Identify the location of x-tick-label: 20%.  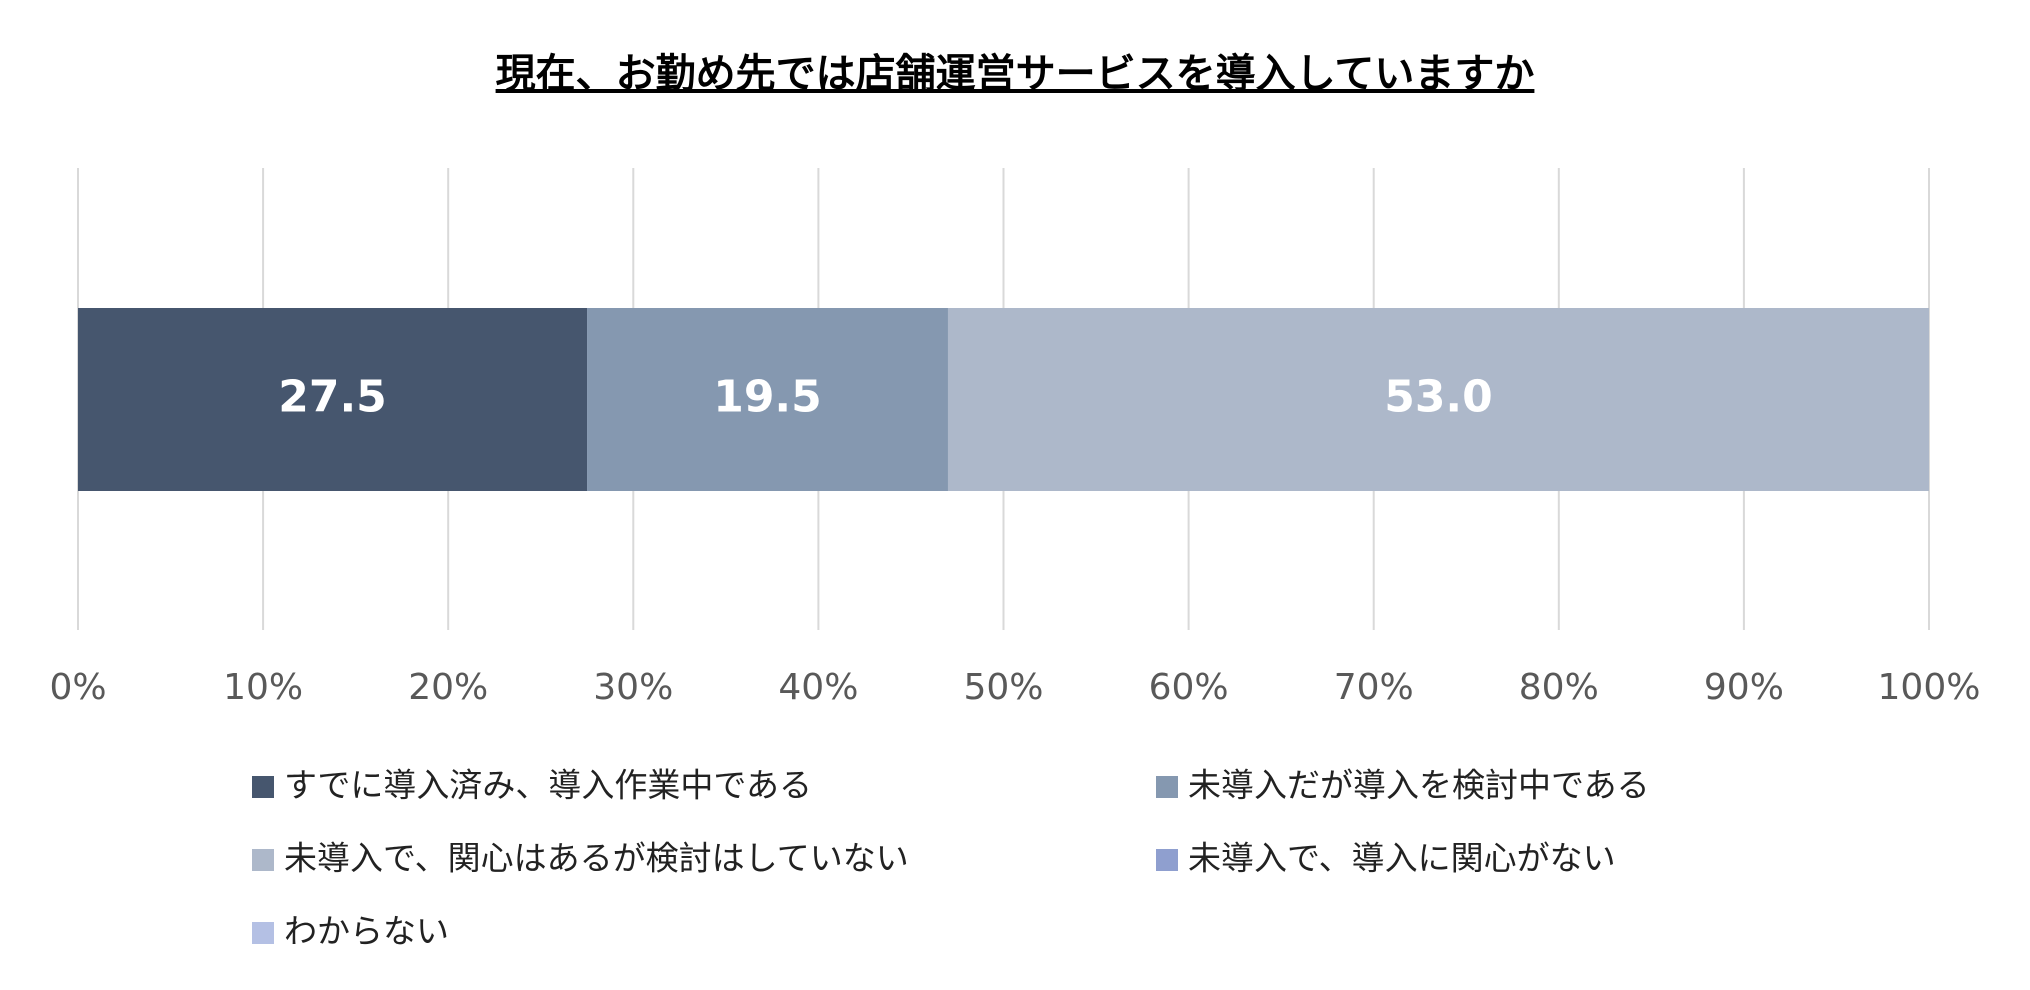
(448, 687).